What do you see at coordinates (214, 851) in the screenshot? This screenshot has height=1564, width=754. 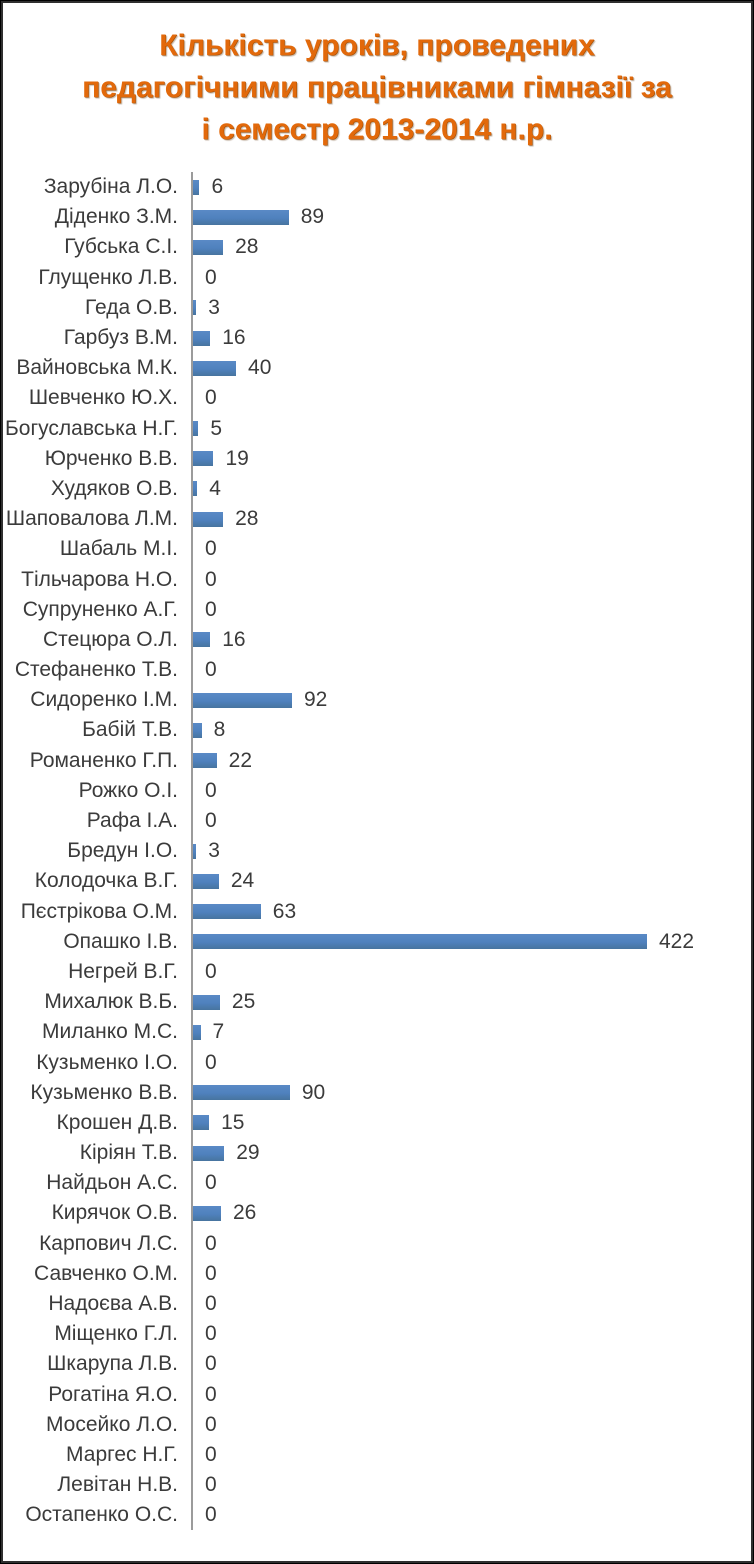 I see `value-label: 3` at bounding box center [214, 851].